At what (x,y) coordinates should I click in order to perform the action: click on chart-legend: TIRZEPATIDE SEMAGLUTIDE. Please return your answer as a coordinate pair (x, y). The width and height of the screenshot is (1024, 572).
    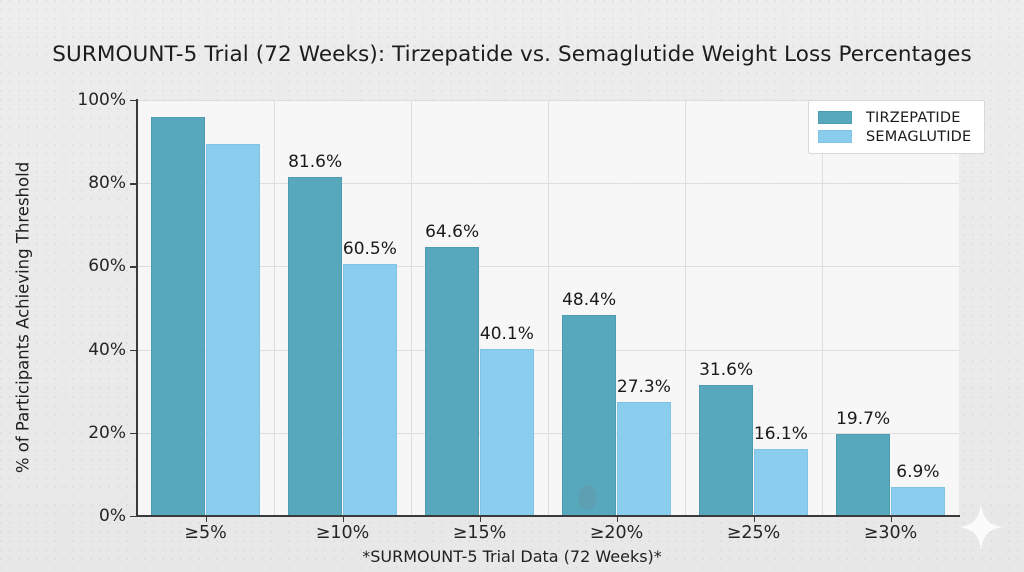
    Looking at the image, I should click on (896, 127).